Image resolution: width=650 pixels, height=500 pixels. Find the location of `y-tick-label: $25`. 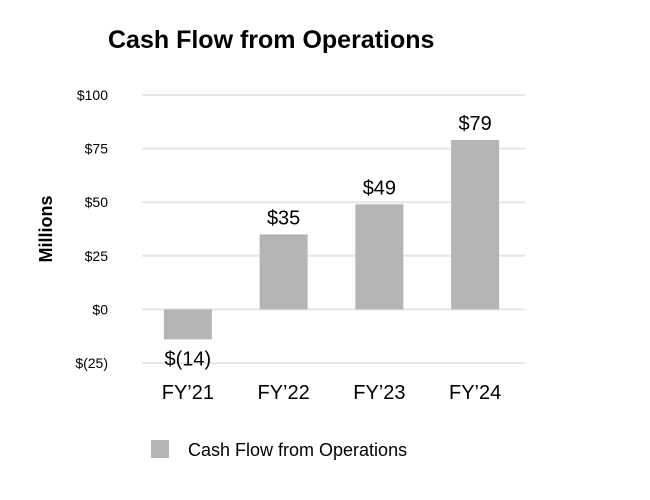

y-tick-label: $25 is located at coordinates (97, 256).